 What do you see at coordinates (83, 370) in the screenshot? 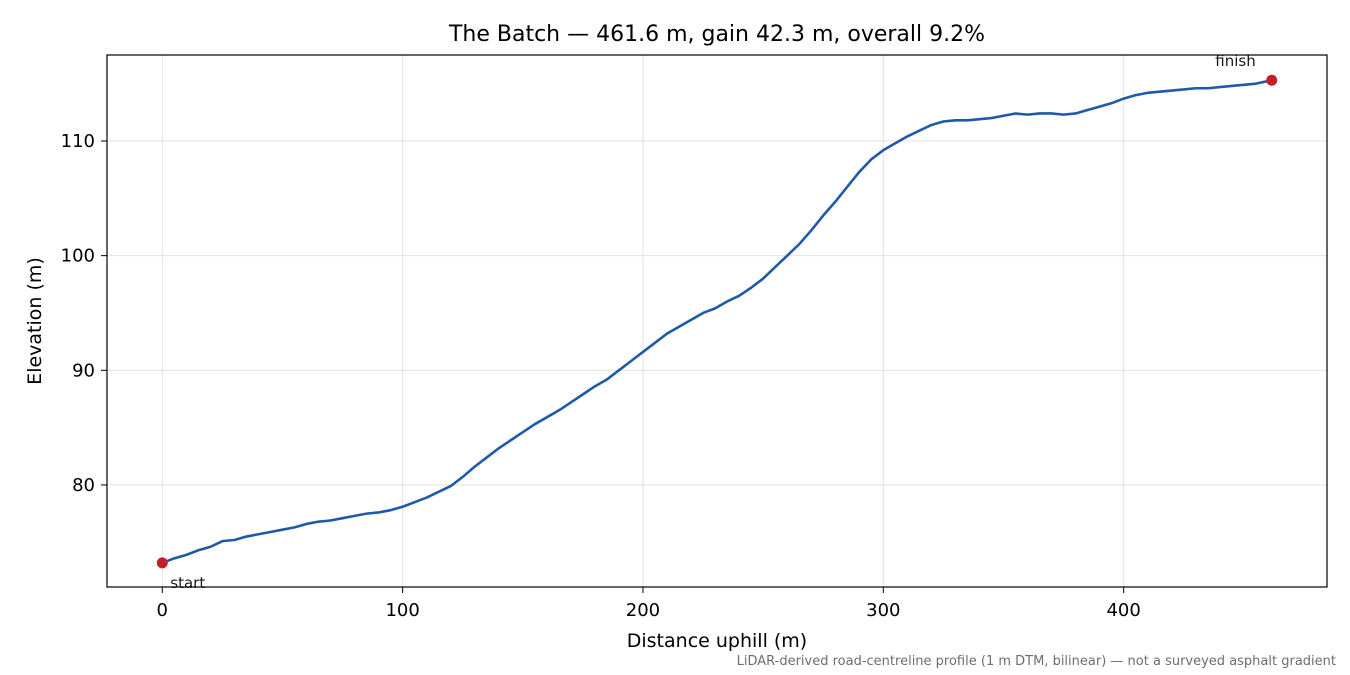
I see `y-tick-label: 90` at bounding box center [83, 370].